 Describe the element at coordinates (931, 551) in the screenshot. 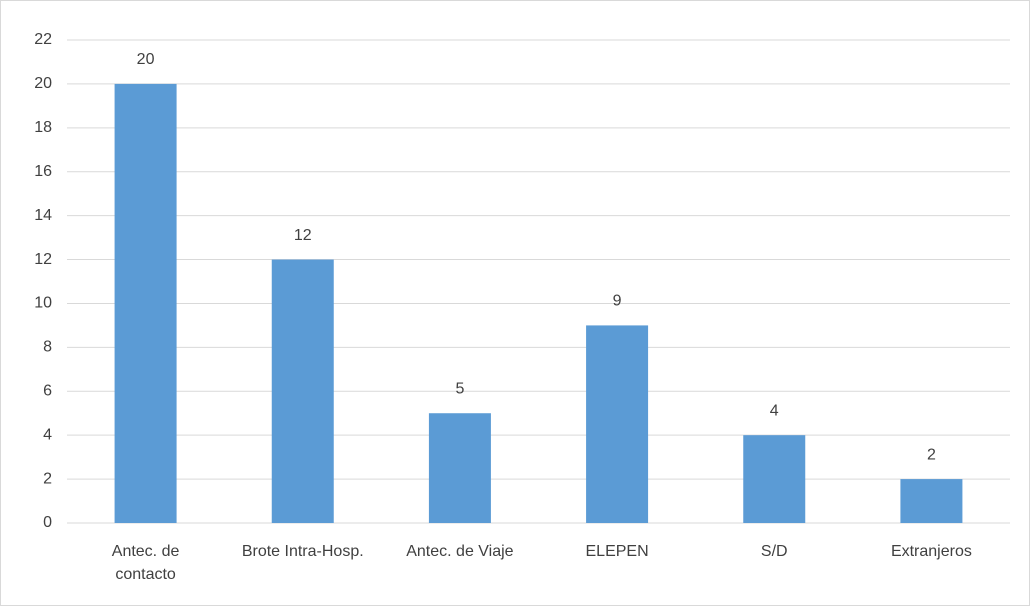

I see `x-tick-label: Extranjeros` at that location.